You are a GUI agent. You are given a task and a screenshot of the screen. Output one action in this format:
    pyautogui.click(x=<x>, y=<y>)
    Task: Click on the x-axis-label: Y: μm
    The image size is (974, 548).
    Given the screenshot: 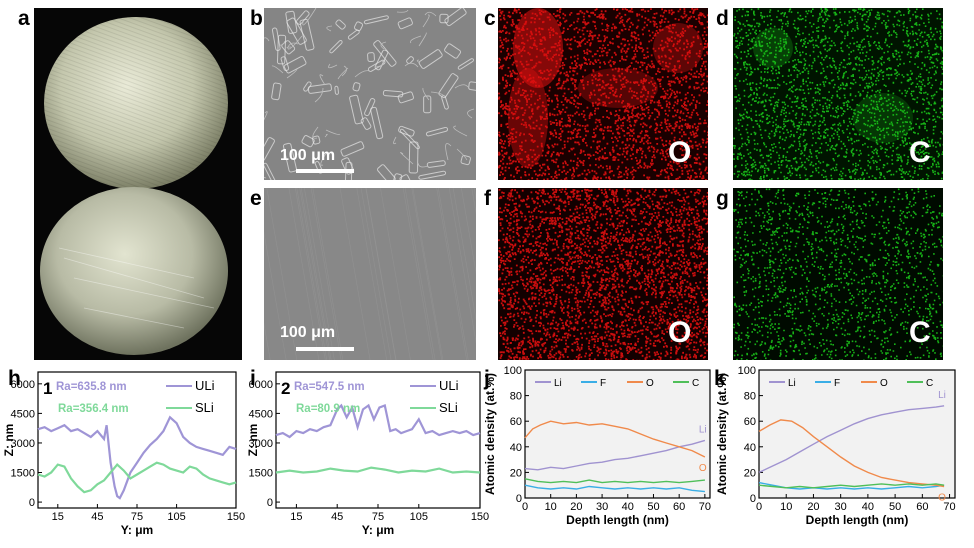 What is the action you would take?
    pyautogui.click(x=137, y=530)
    